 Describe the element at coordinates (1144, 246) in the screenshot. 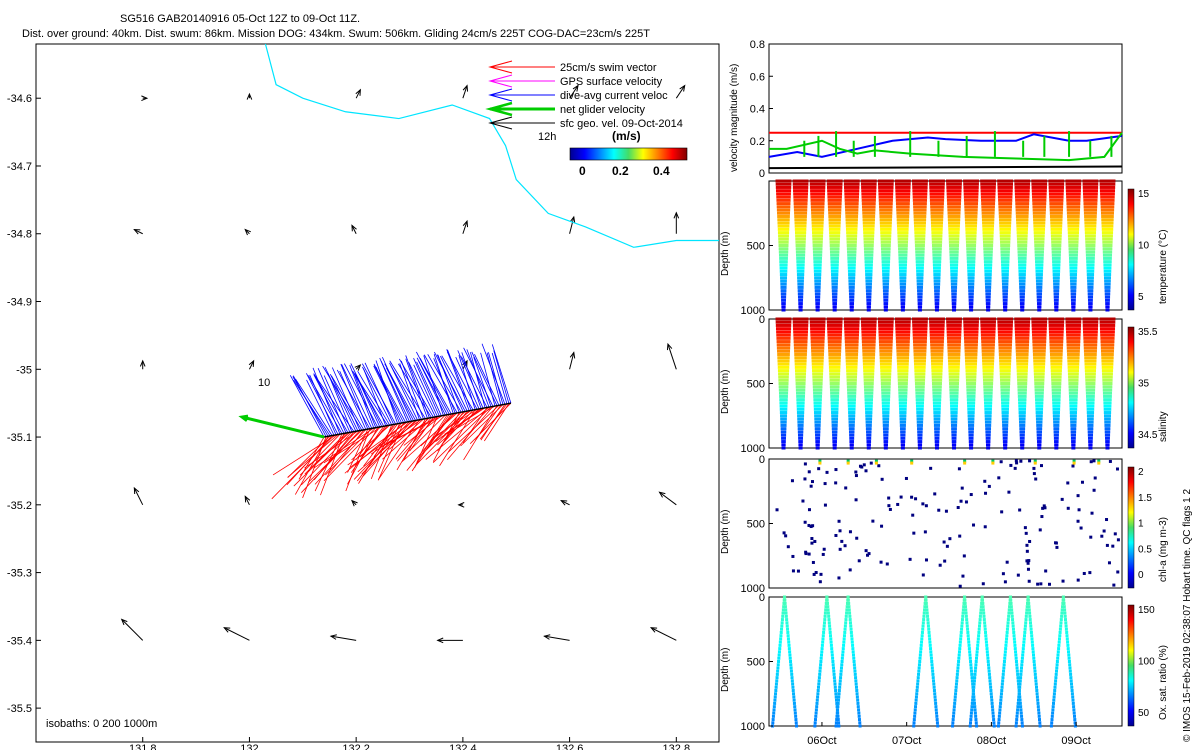

I see `colorbar-tick-label: 10` at that location.